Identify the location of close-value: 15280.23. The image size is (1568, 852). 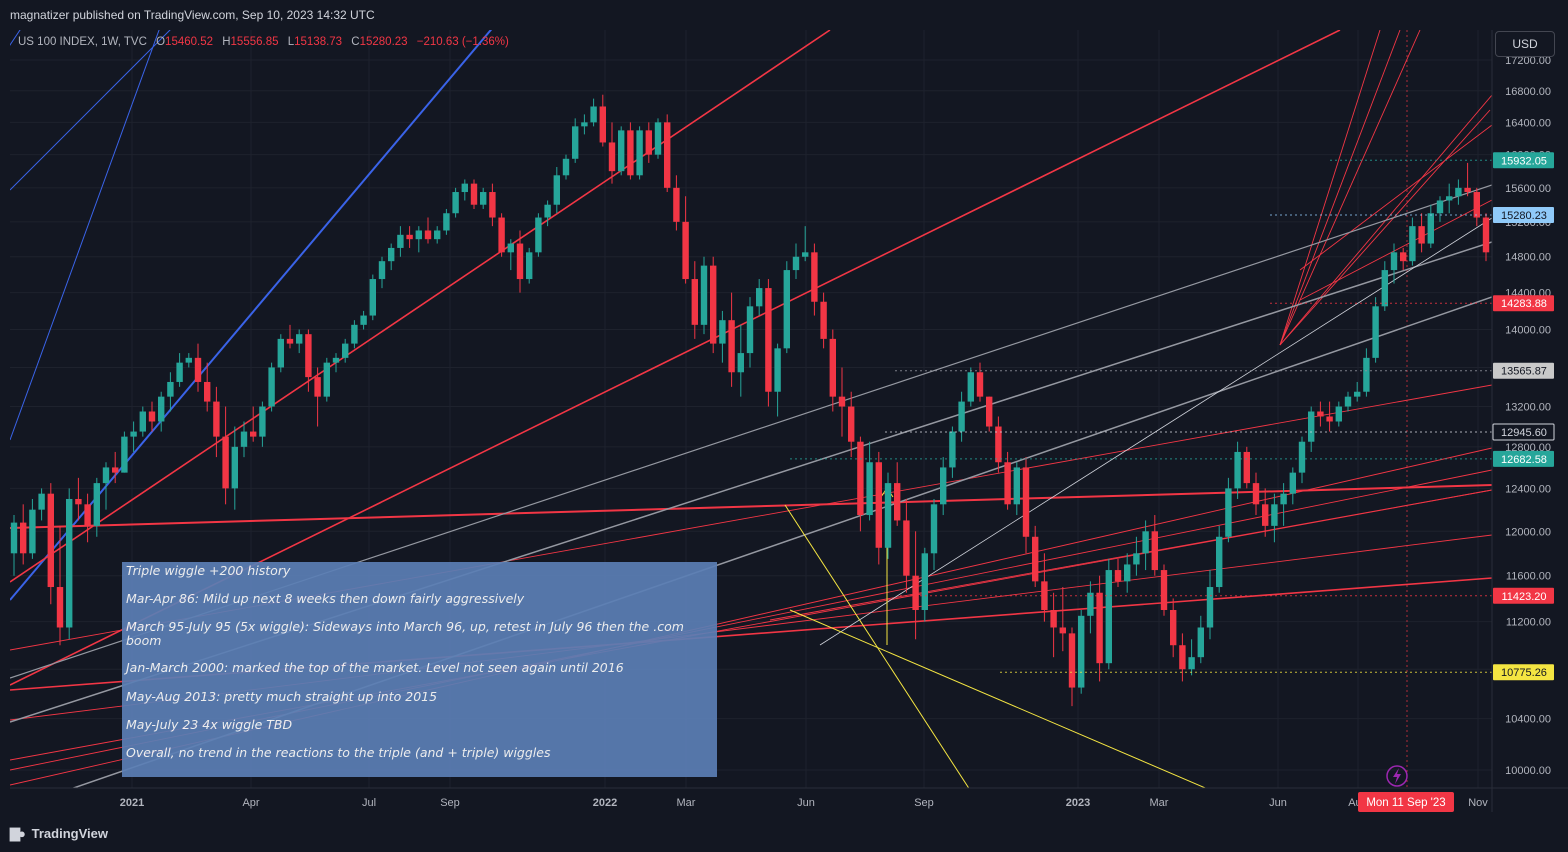
(383, 42).